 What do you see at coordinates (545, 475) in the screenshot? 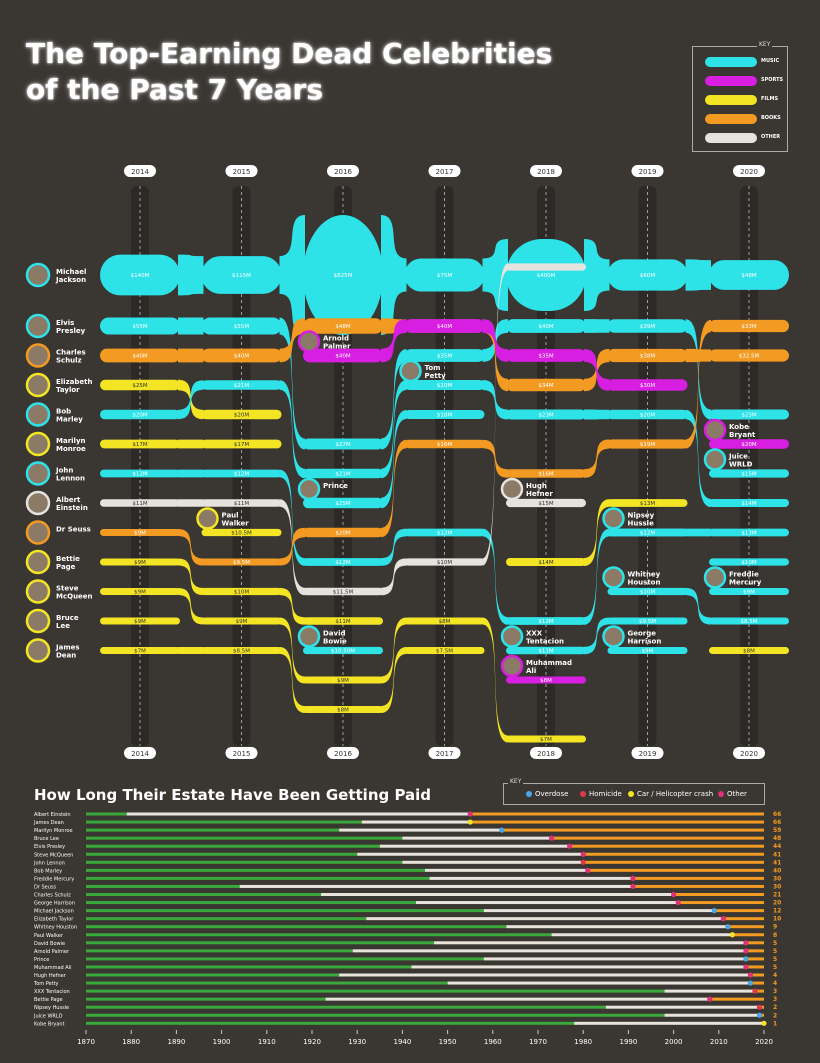
I see `value-label: $16M` at bounding box center [545, 475].